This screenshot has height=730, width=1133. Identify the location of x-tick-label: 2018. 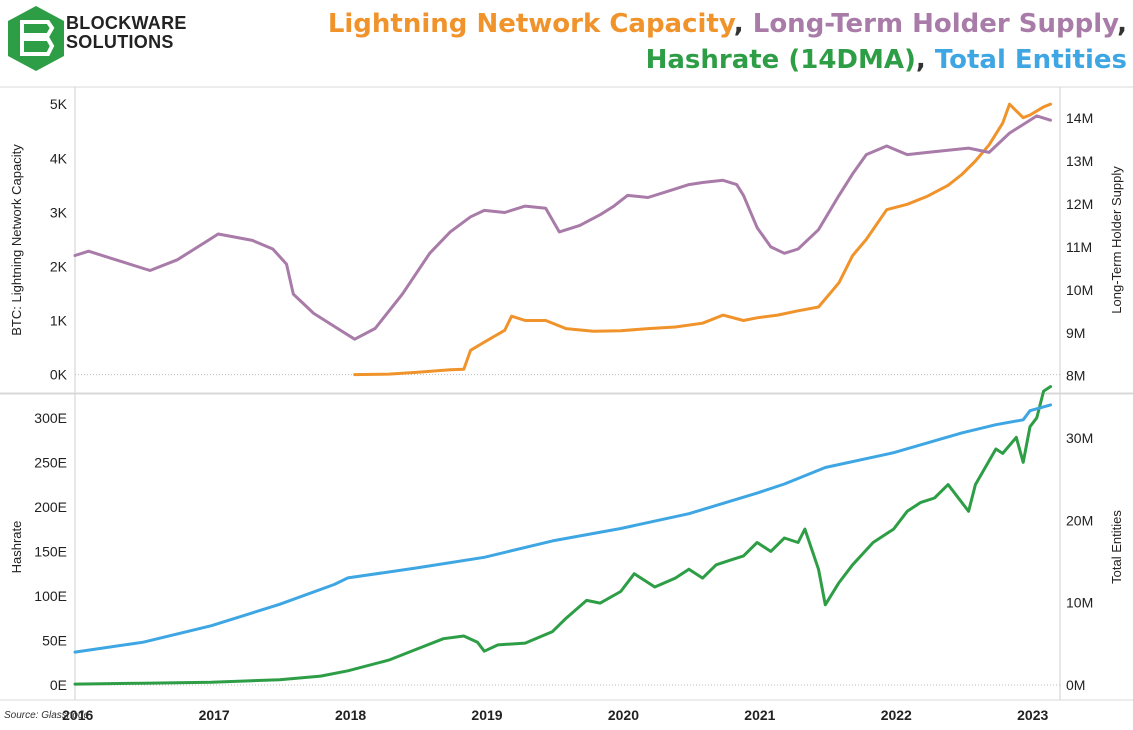
(350, 715).